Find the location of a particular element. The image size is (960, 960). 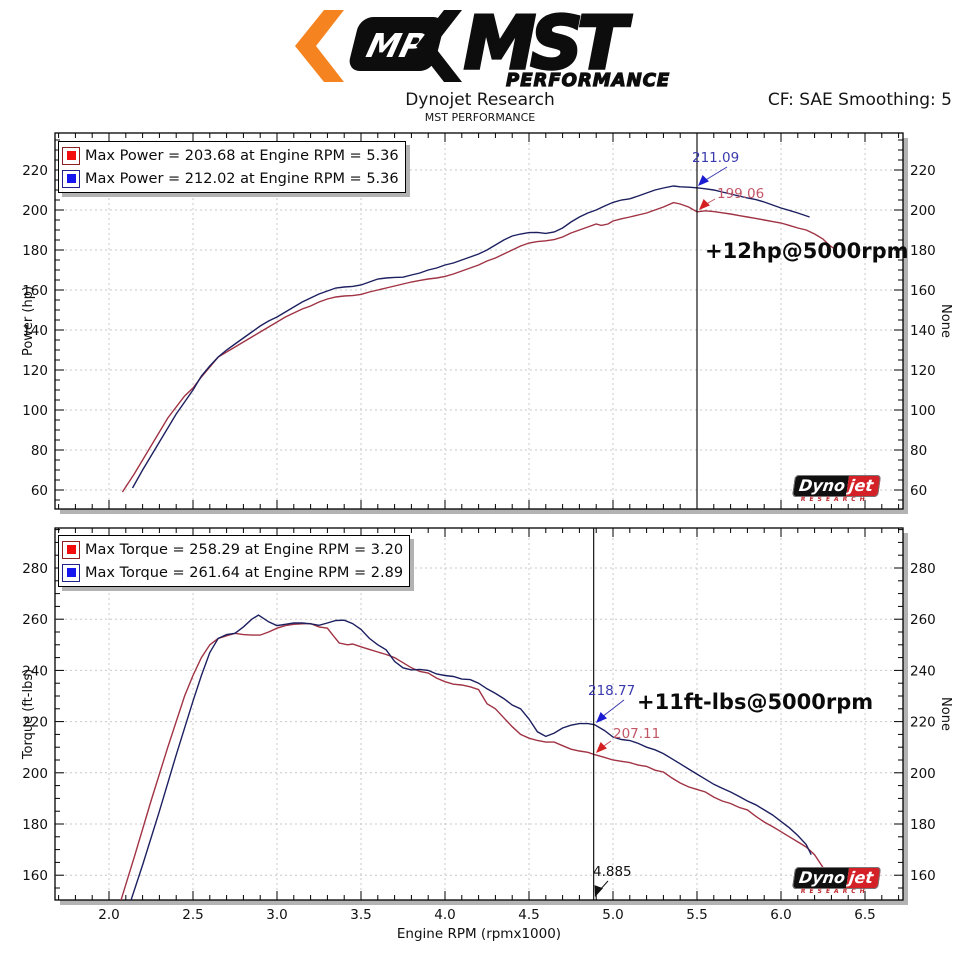

annotation-label: 207.11 is located at coordinates (636, 734).